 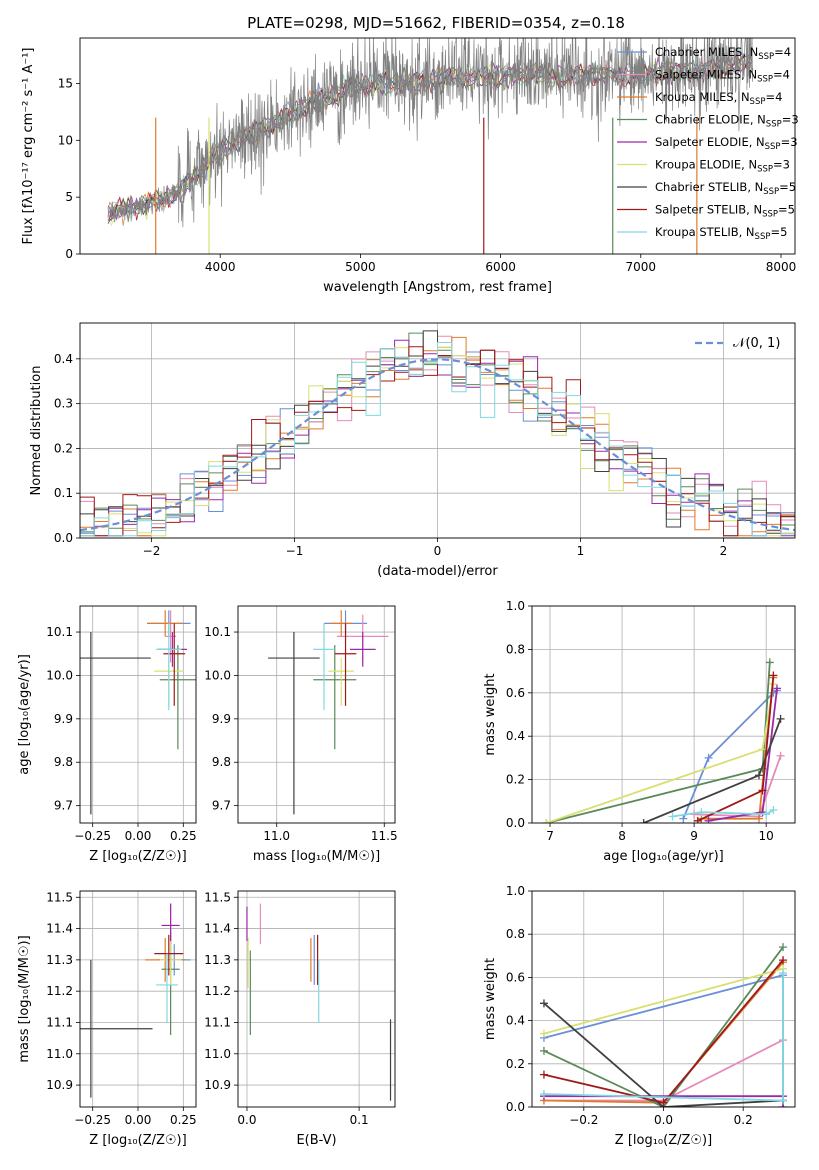 I want to click on legend-label: Chabrier STELIB, NSSP=5, so click(x=725, y=188).